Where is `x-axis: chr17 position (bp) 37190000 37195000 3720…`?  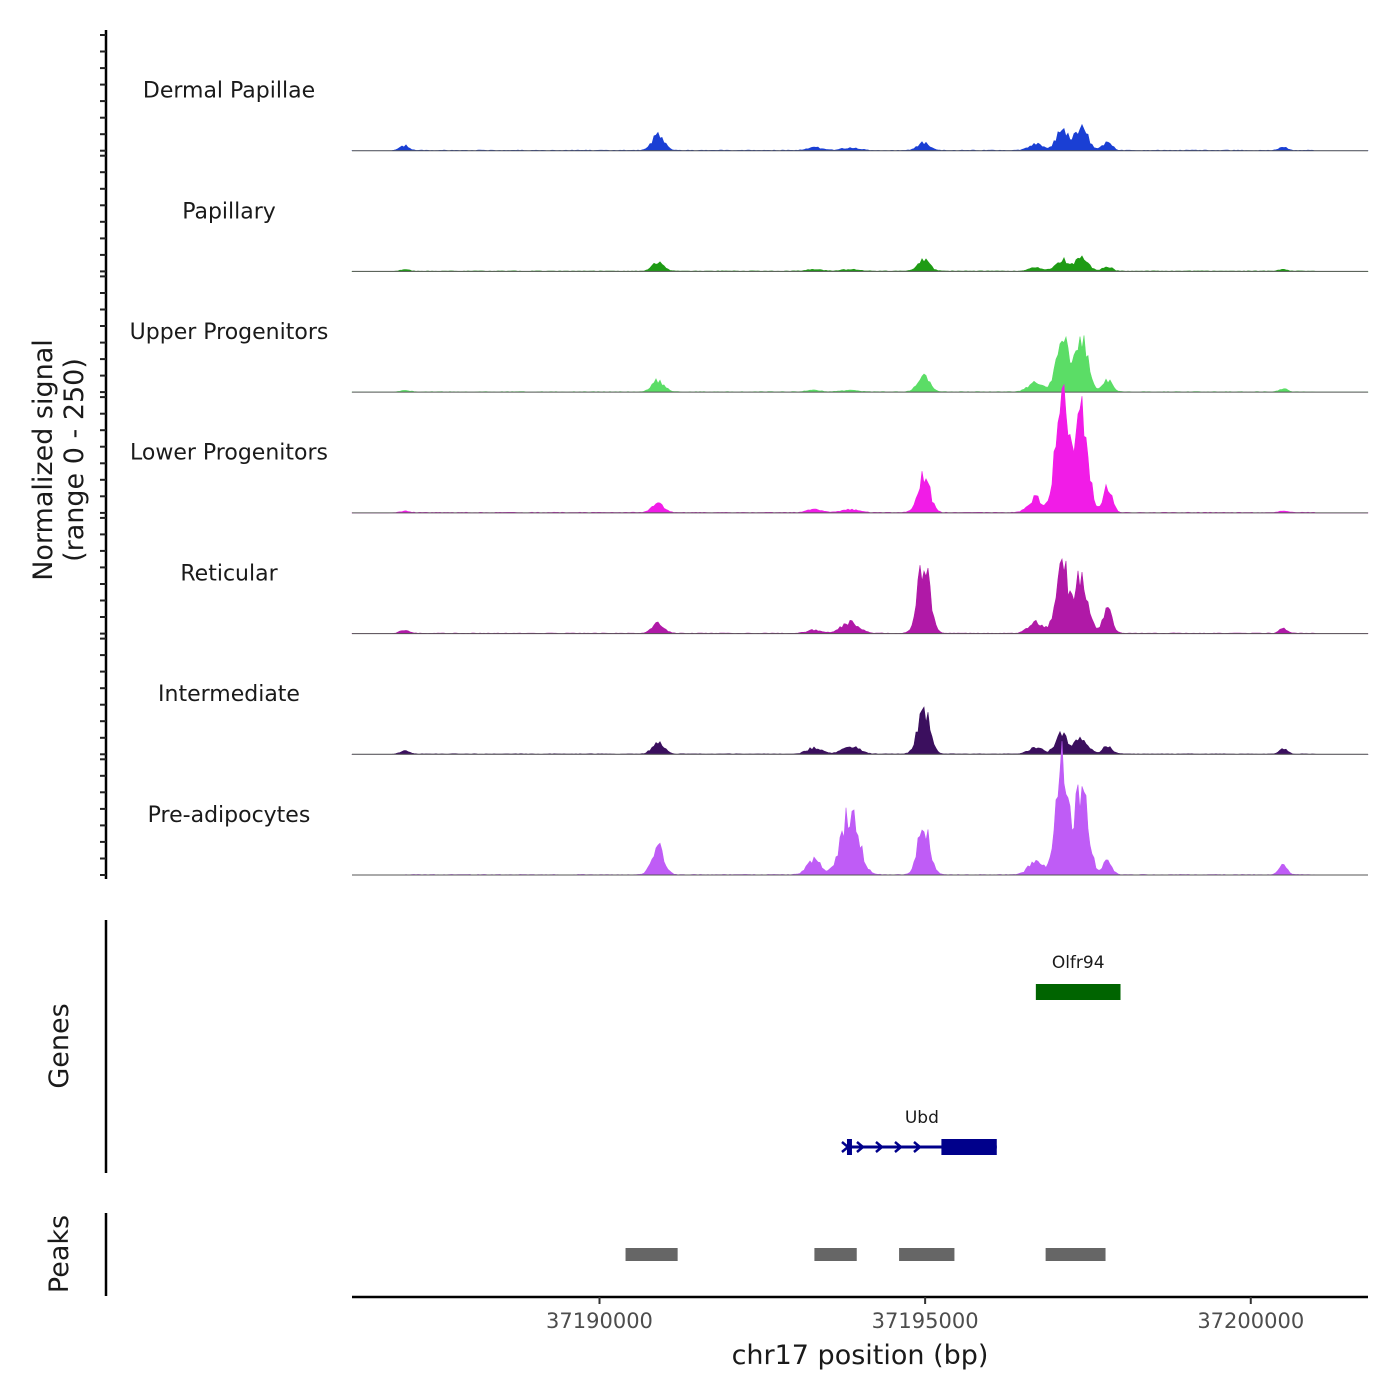 x-axis: chr17 position (bp) 37190000 37195000 3720… is located at coordinates (860, 1333).